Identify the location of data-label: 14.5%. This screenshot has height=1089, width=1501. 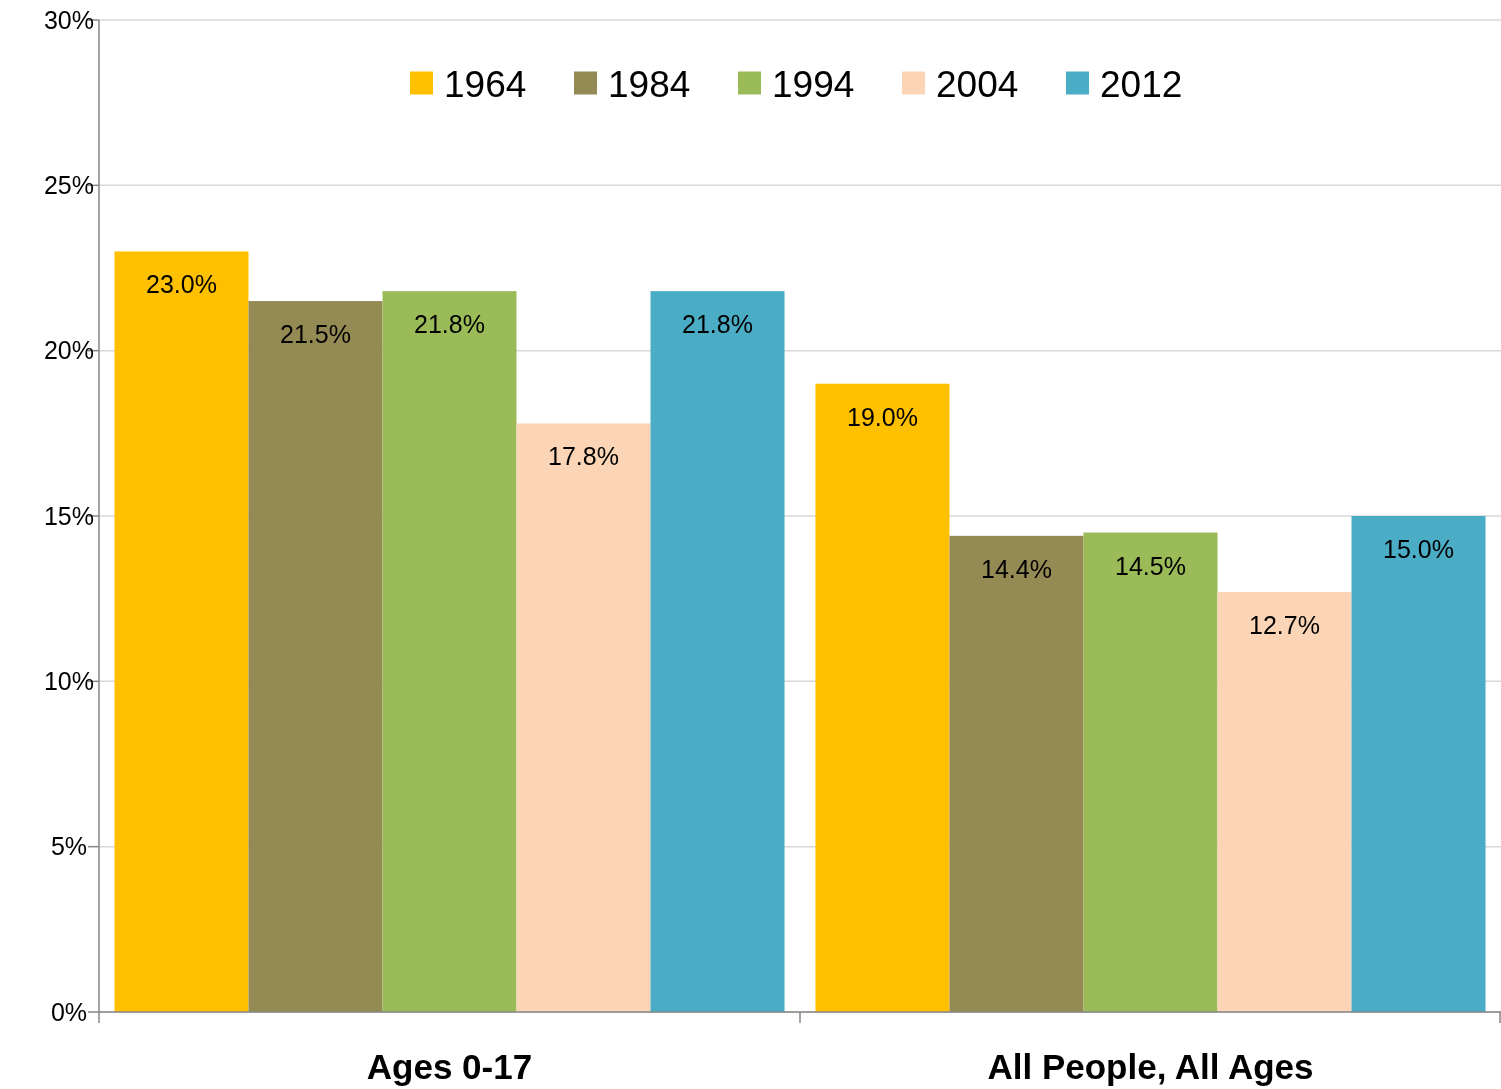
(1150, 565).